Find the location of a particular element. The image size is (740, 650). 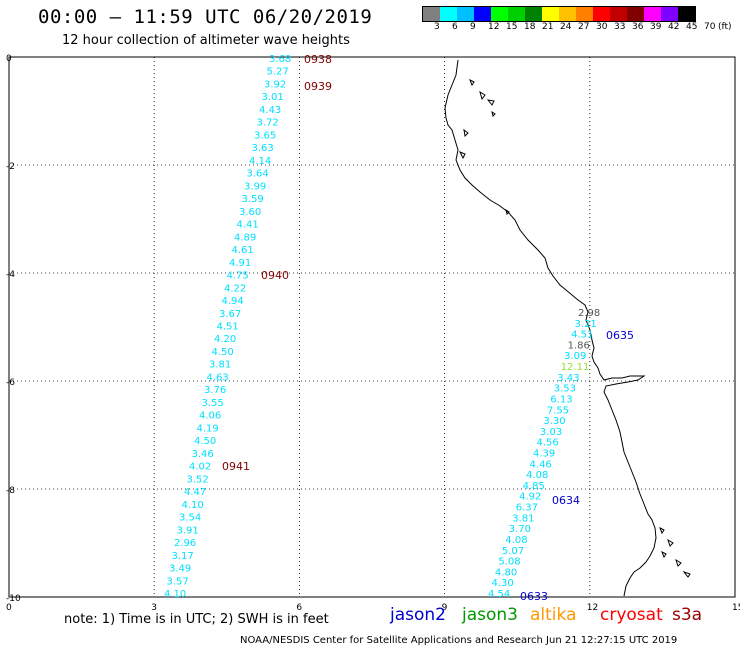

color-scale-label: 30 is located at coordinates (602, 27).